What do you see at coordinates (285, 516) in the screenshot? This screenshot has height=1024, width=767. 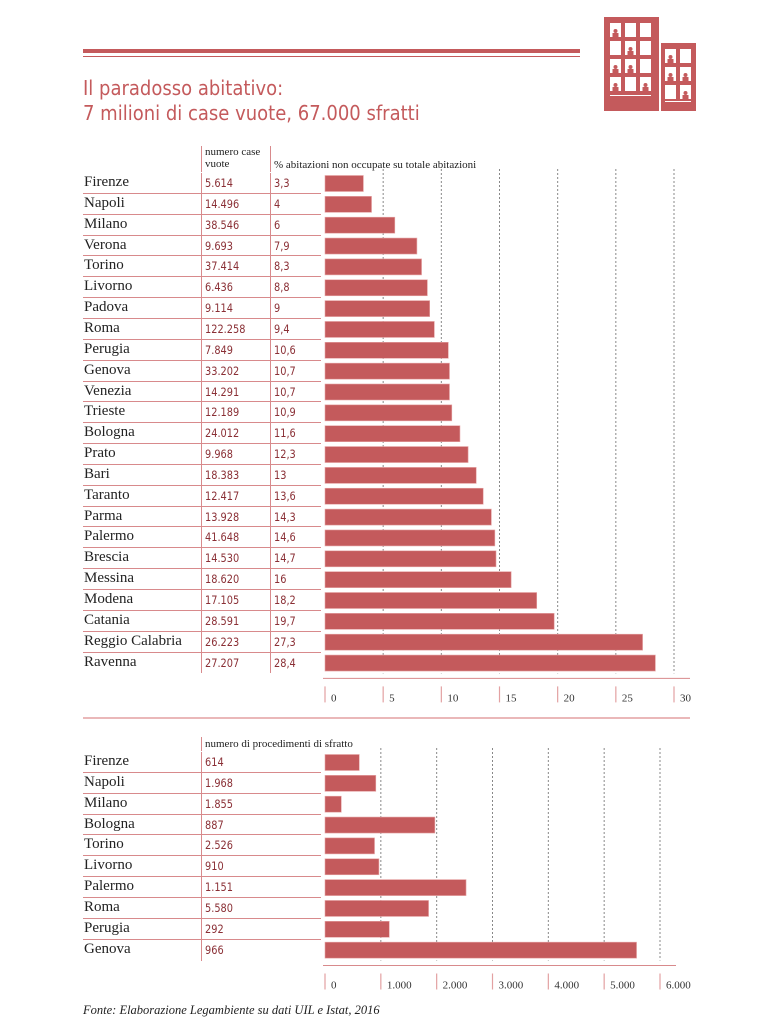 I see `percent-value: 14,3` at bounding box center [285, 516].